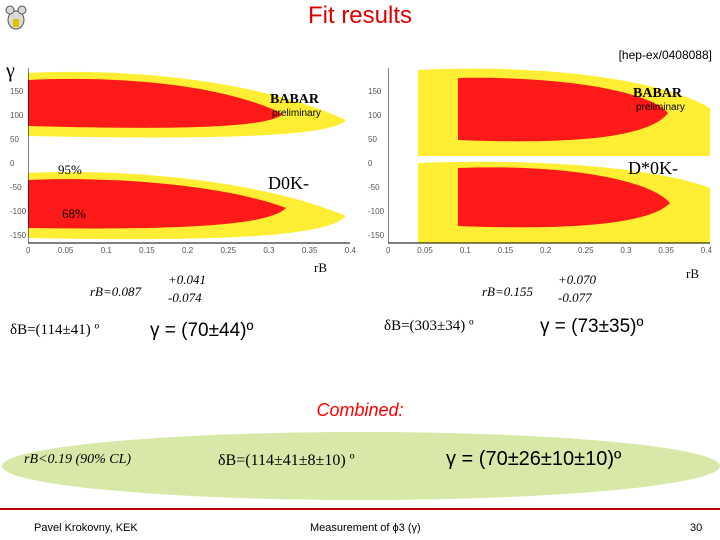 This screenshot has height=540, width=720. What do you see at coordinates (202, 330) in the screenshot?
I see `gamma-result-left: γ = (70±44)º` at bounding box center [202, 330].